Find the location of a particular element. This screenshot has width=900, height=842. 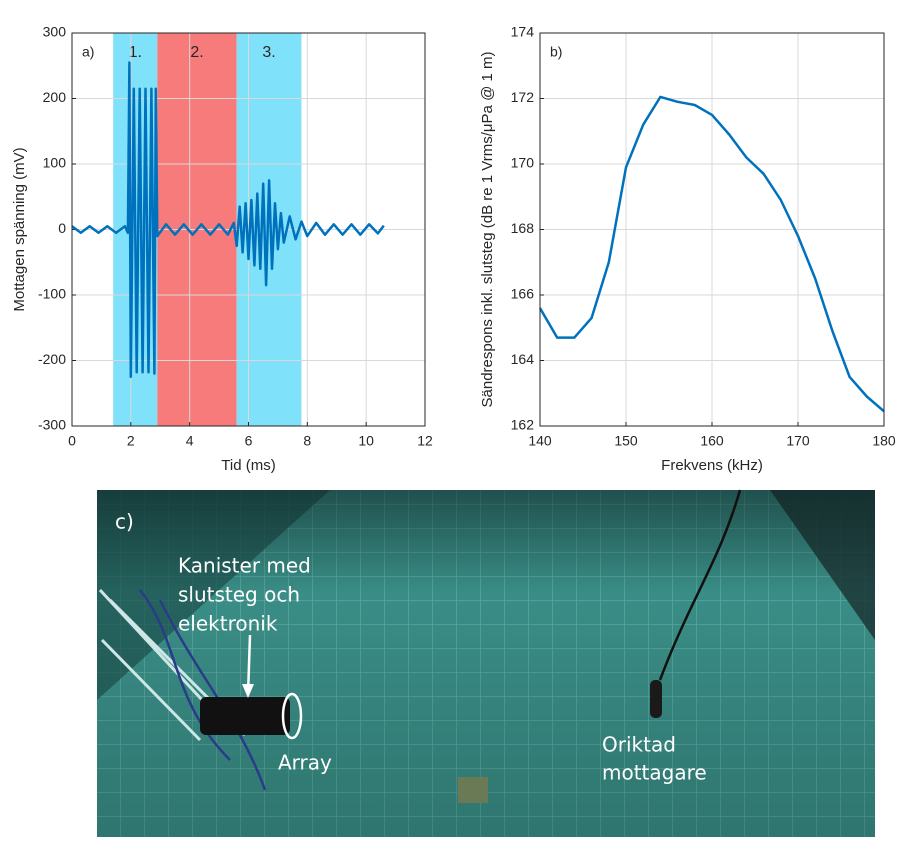

x-tick-label: 4 is located at coordinates (190, 441).